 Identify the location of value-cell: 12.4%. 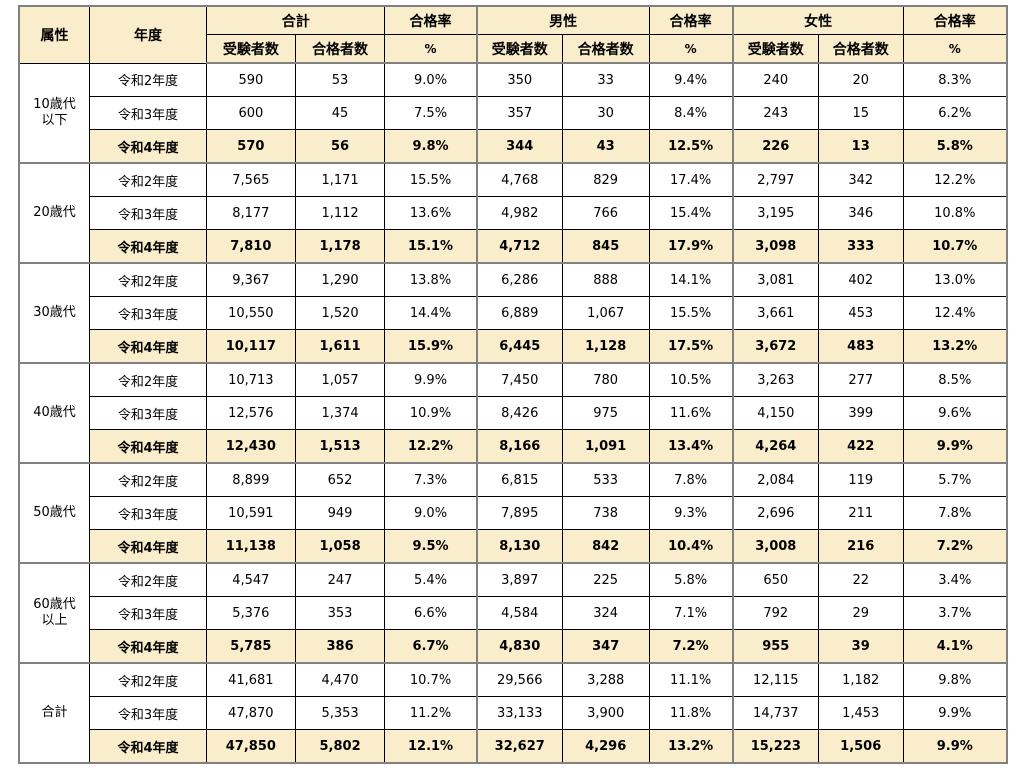
(955, 313).